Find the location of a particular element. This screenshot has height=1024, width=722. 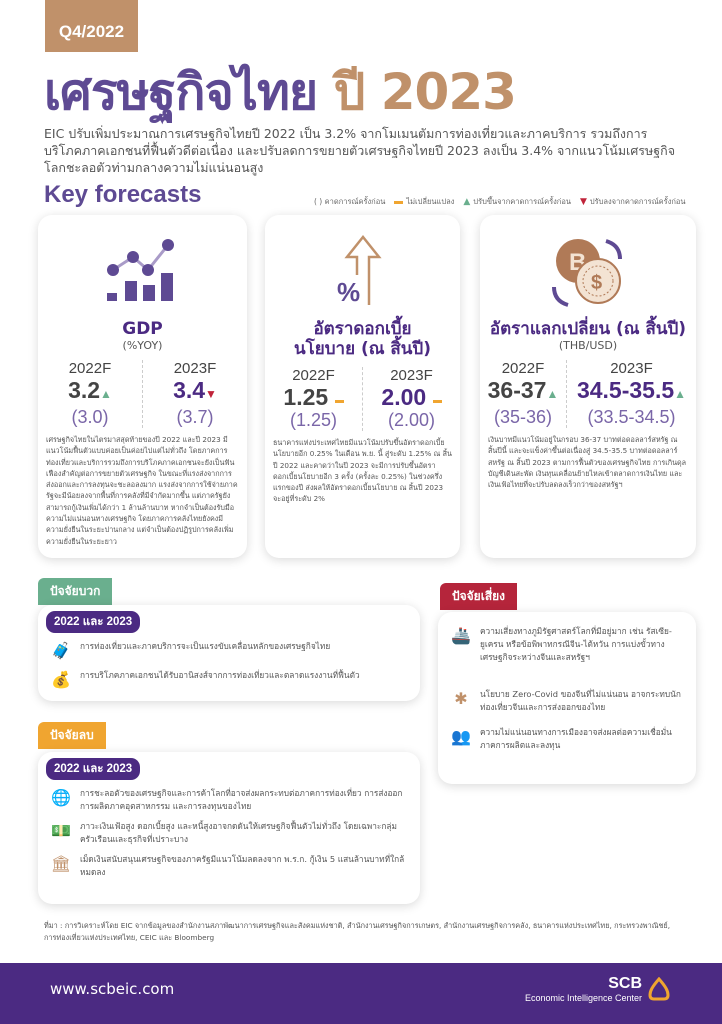

previous-forecast: (3.7) is located at coordinates (195, 417).